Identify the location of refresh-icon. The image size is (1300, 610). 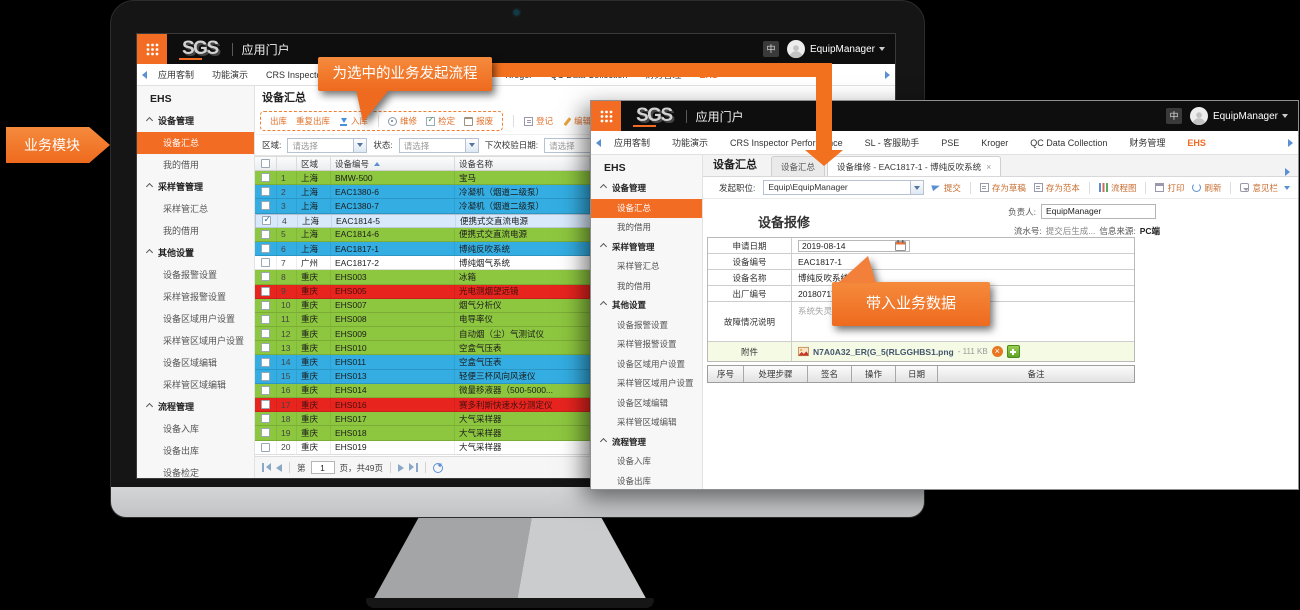
(437, 467).